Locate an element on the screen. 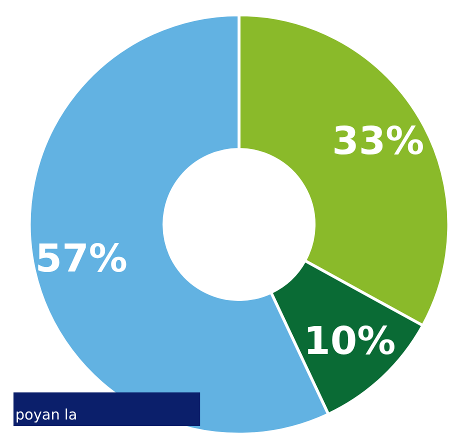  data-label: 57% is located at coordinates (81, 259).